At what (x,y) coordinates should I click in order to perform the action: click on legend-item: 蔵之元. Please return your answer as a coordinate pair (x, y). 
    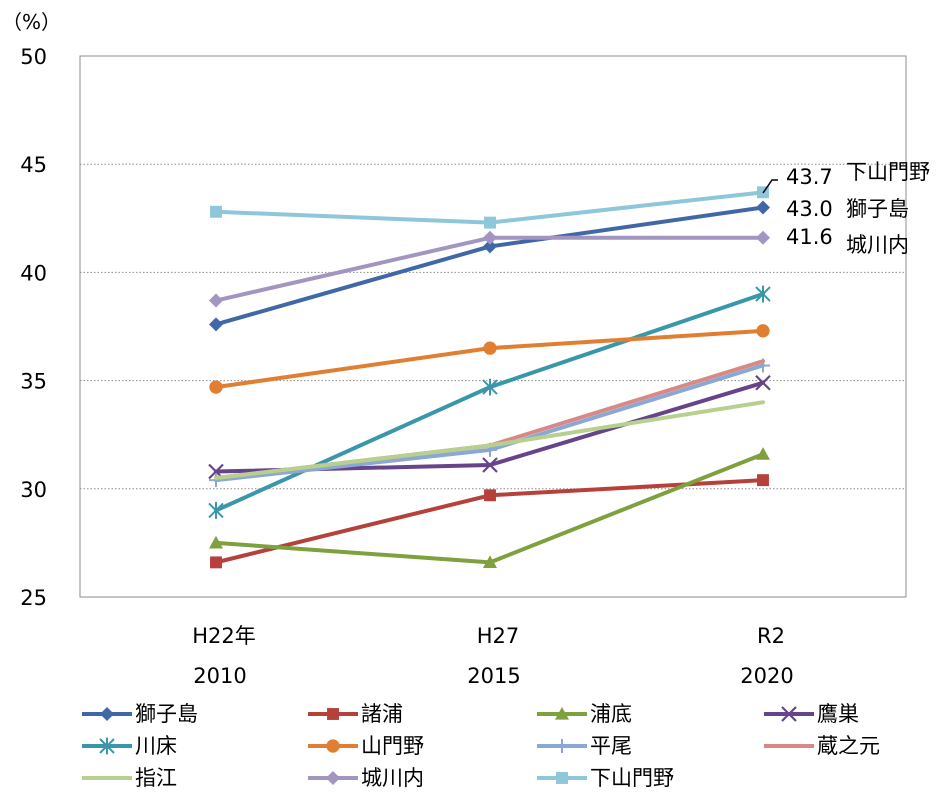
    Looking at the image, I should click on (822, 746).